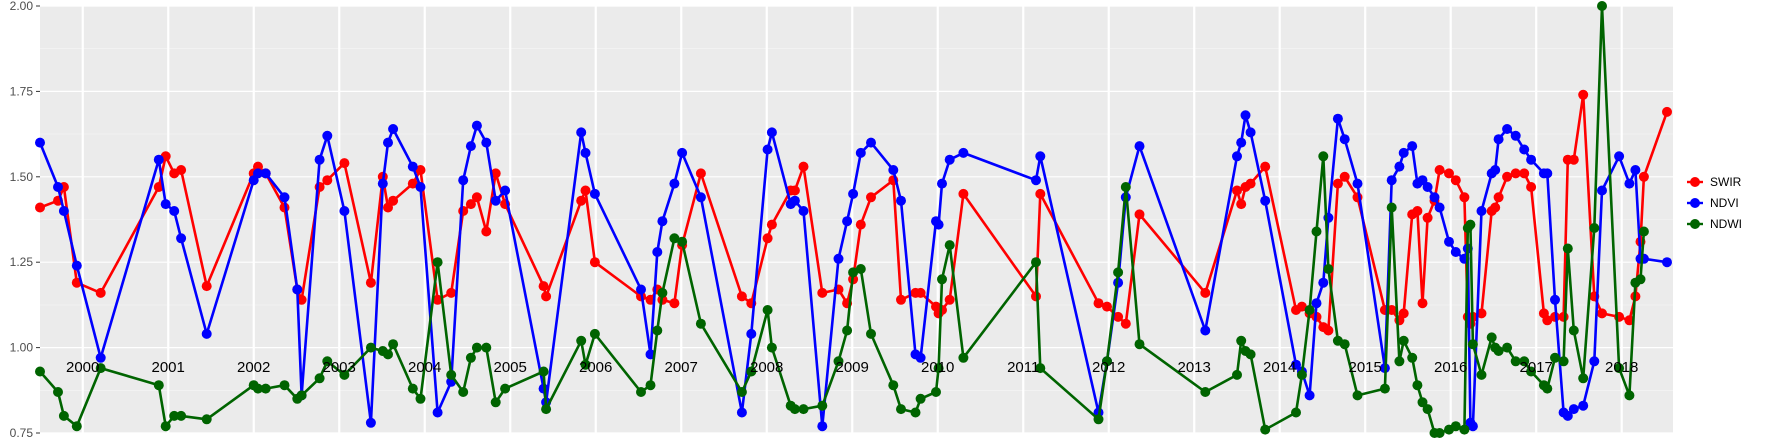 The image size is (1773, 442). Describe the element at coordinates (424, 367) in the screenshot. I see `year-label: 2004` at that location.